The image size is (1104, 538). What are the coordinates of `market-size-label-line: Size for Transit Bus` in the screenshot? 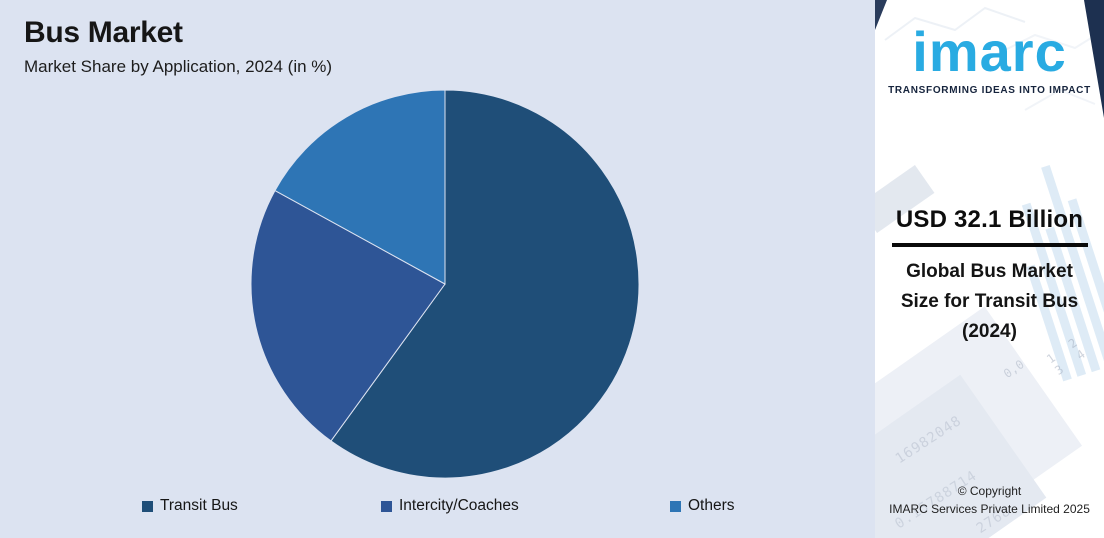 It's located at (989, 301).